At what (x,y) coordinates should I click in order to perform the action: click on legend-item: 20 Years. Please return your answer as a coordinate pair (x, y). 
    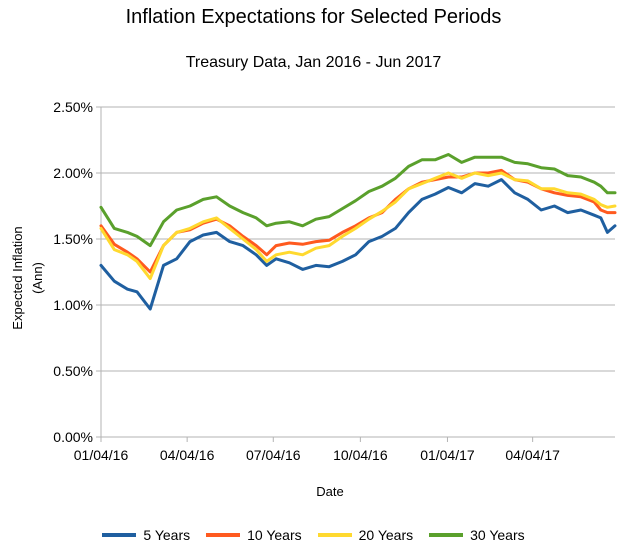
    Looking at the image, I should click on (365, 535).